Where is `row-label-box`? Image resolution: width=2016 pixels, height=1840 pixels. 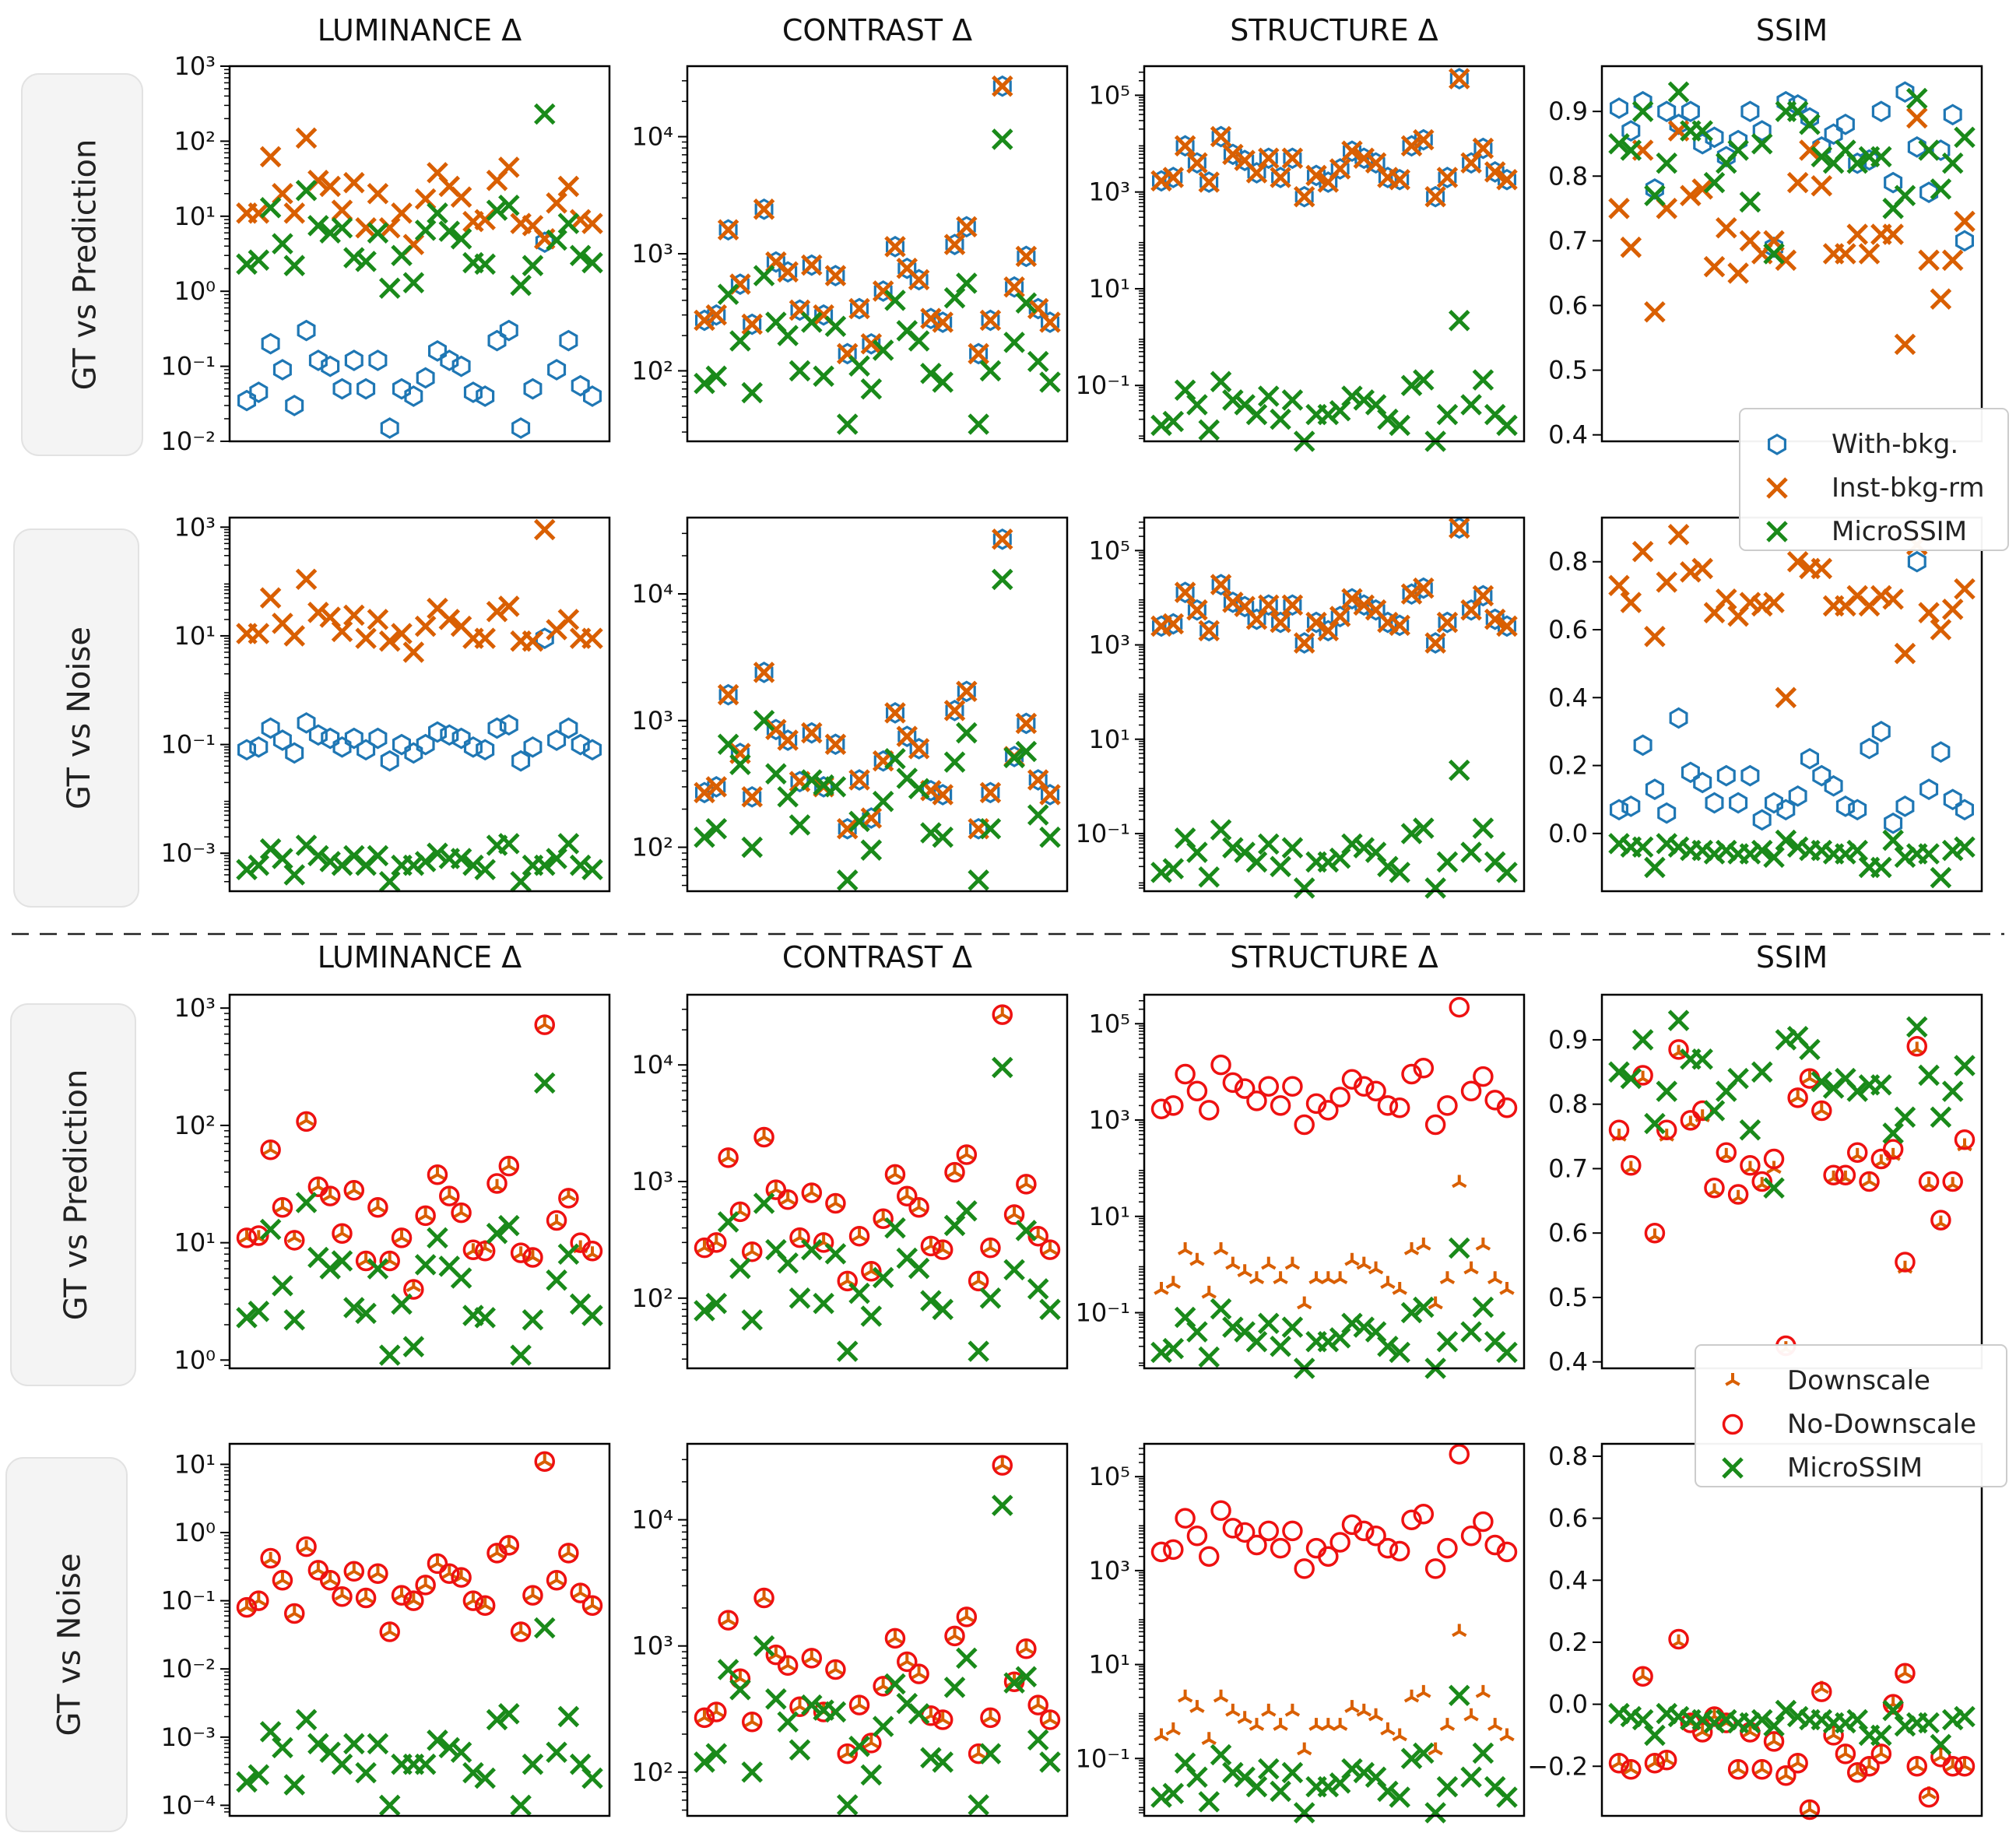
row-label-box is located at coordinates (82, 264).